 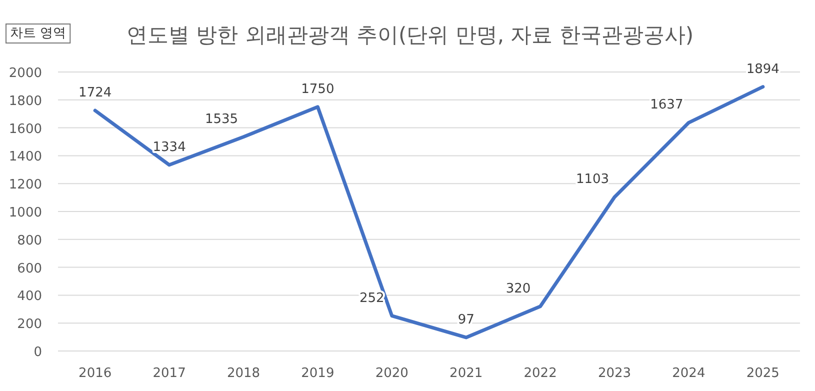 I want to click on x-tick-label: 2022, so click(x=540, y=373).